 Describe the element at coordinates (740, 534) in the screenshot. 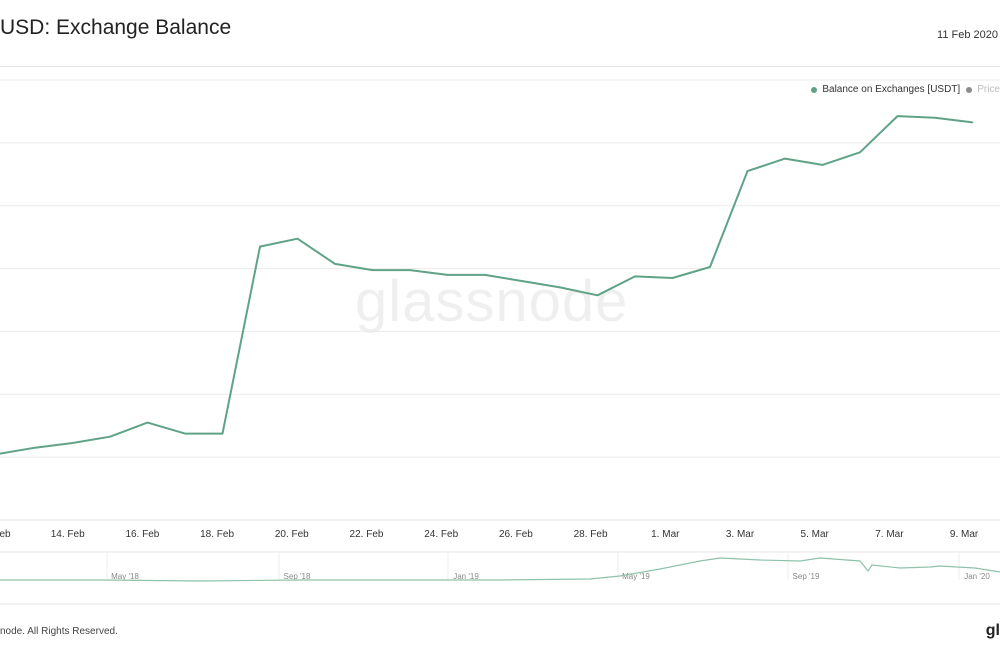

I see `x-tick-label: 3. Mar` at that location.